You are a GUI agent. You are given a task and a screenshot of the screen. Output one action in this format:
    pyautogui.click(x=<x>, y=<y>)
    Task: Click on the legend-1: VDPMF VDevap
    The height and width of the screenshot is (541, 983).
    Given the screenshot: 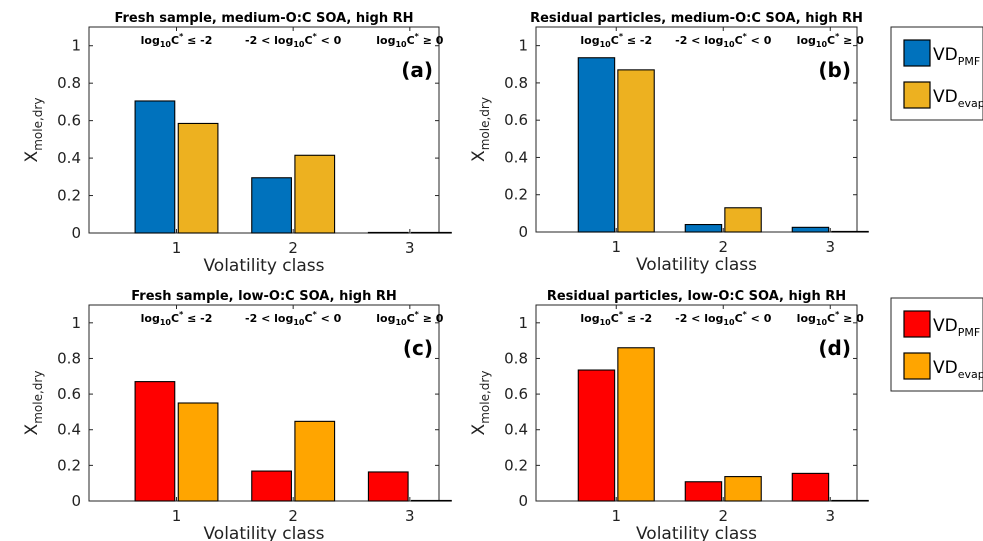 What is the action you would take?
    pyautogui.click(x=936, y=73)
    